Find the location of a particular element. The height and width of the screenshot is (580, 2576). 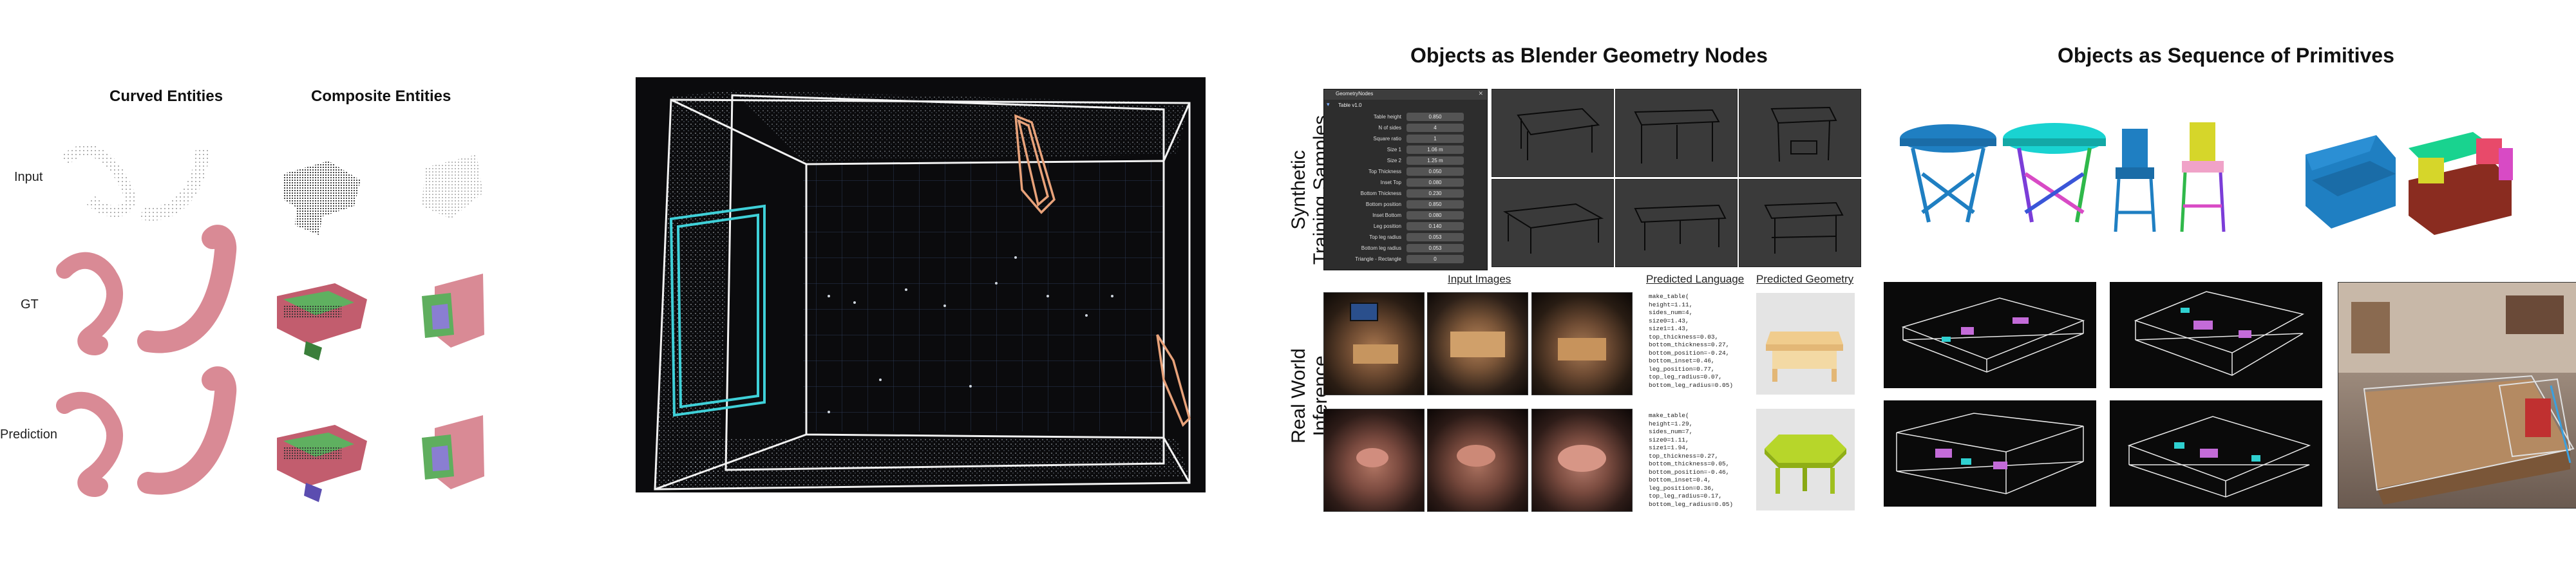

table-colored is located at coordinates (2054, 173).